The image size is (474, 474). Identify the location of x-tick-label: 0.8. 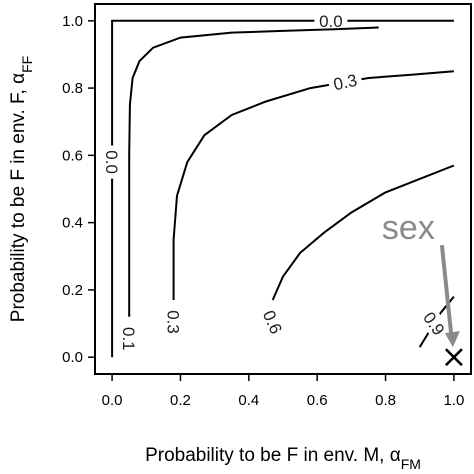
(385, 400).